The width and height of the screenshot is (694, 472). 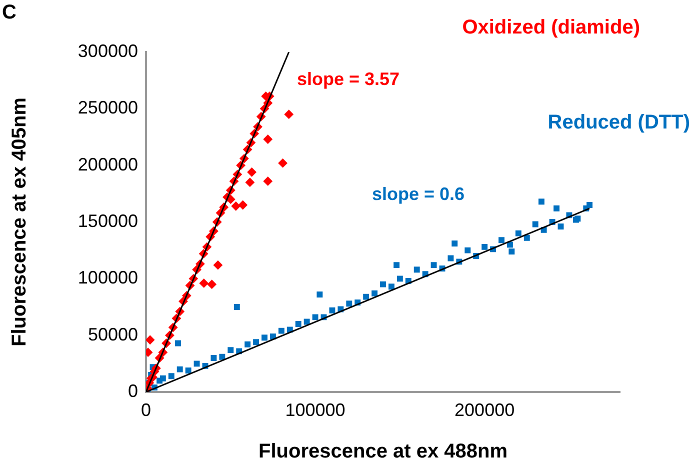 What do you see at coordinates (315, 410) in the screenshot?
I see `x-tick-label: 100000` at bounding box center [315, 410].